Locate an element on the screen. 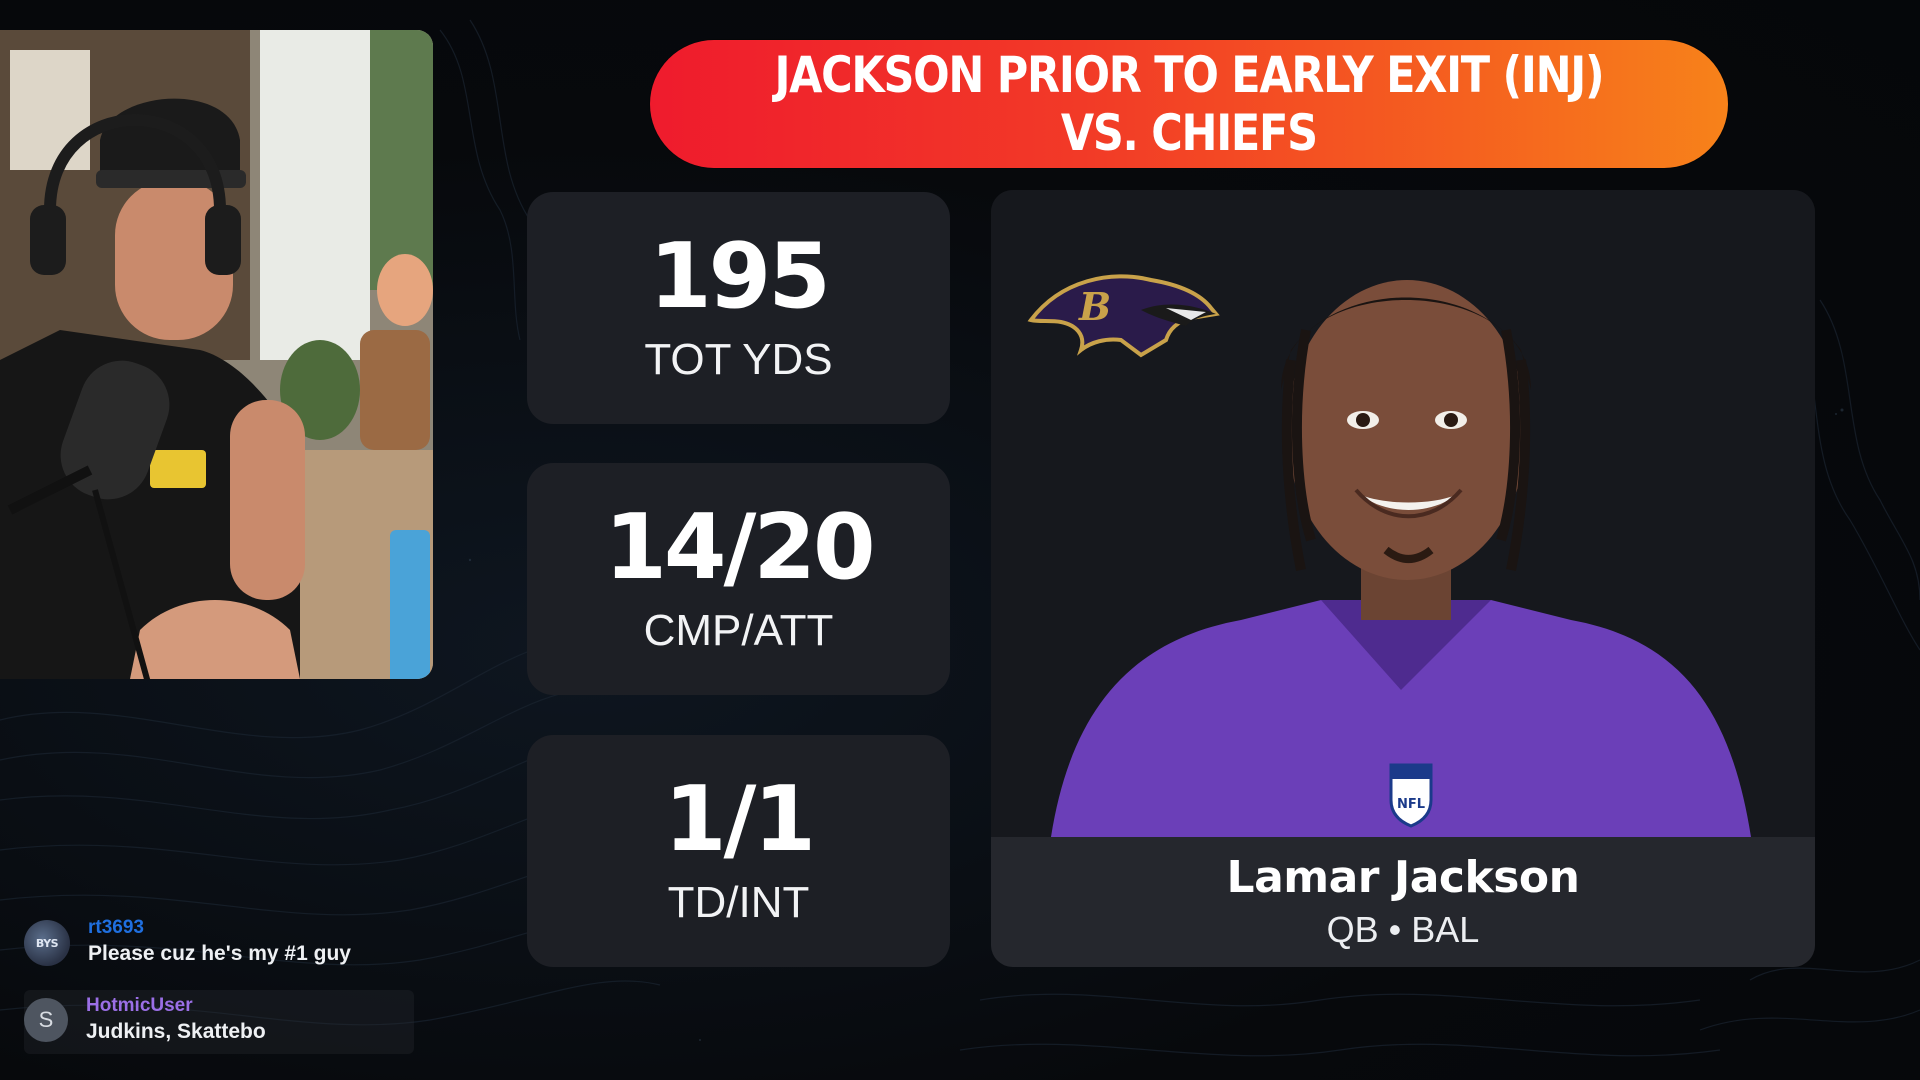  stat-card-total-yards: 195 TOT YDS is located at coordinates (738, 308).